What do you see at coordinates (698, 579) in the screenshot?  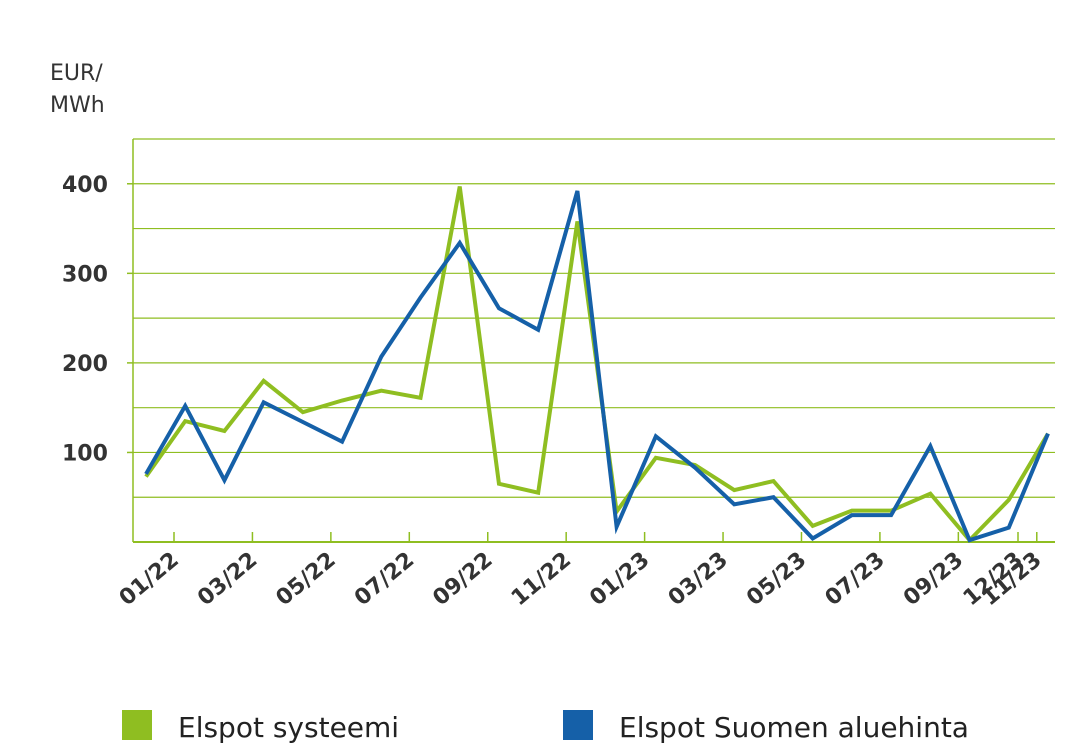 I see `x-tick-label: 03/23` at bounding box center [698, 579].